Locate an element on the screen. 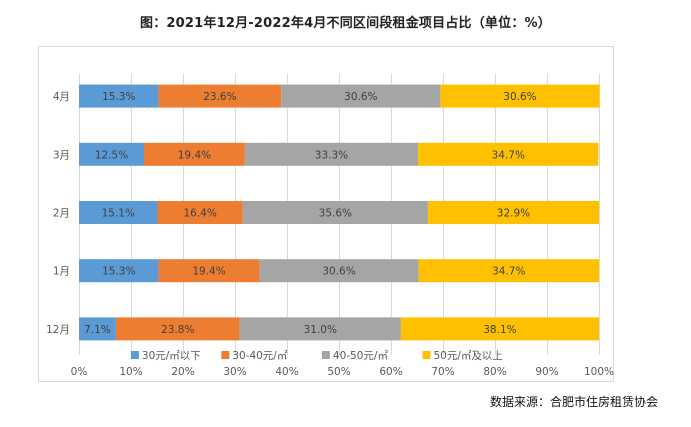 The height and width of the screenshot is (427, 691). value-axis: 0% 10% 20% 30% 40% 50% 60% 70% 80% 90% 100% is located at coordinates (342, 372).